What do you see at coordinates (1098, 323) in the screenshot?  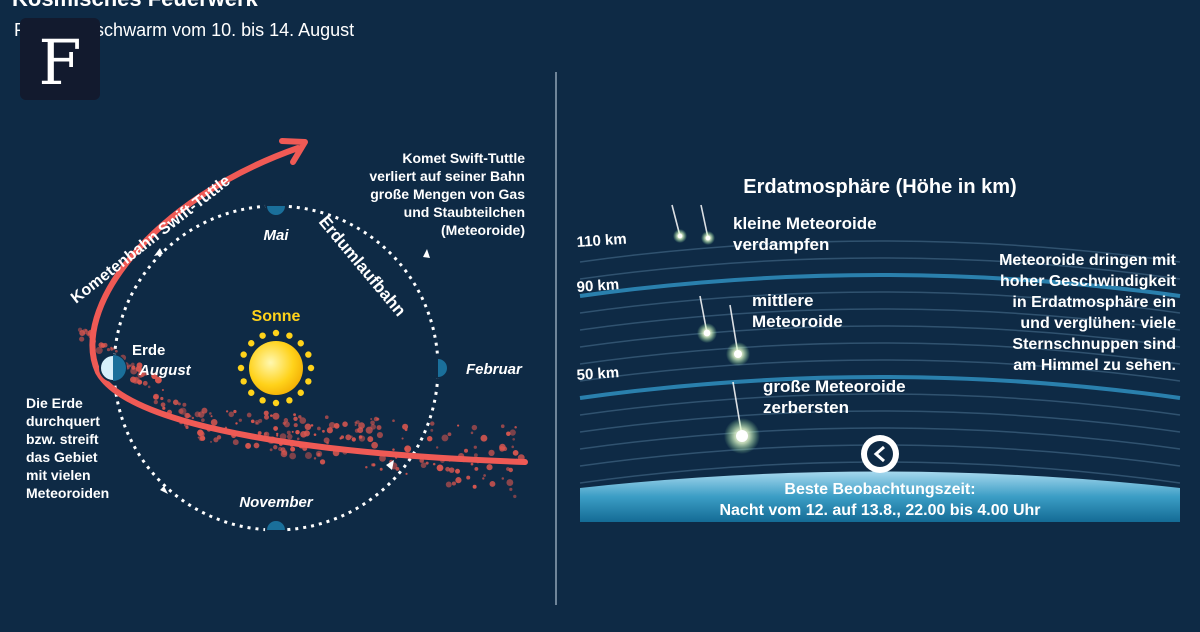 I see `text-line: und verglühen: viele` at bounding box center [1098, 323].